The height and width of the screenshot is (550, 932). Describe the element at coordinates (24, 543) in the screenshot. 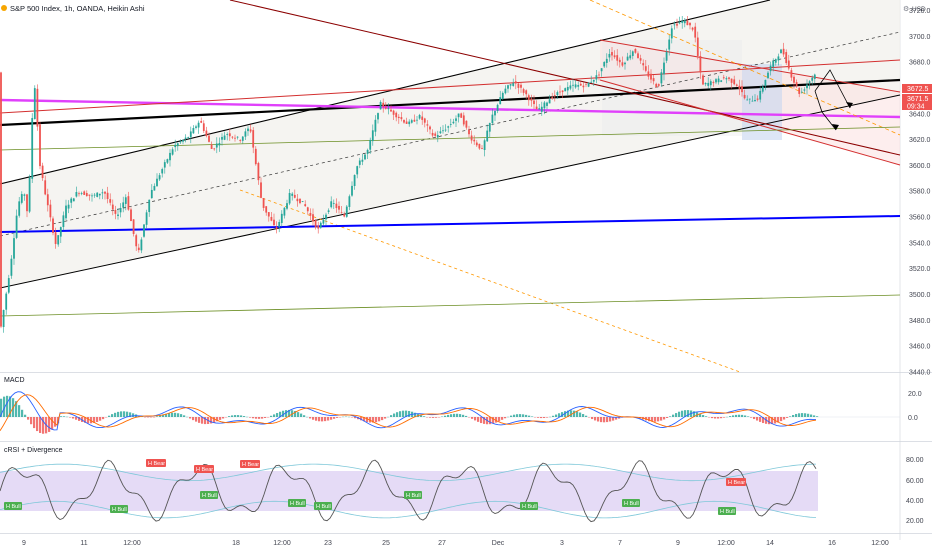

I see `time-tick-label: 9` at that location.